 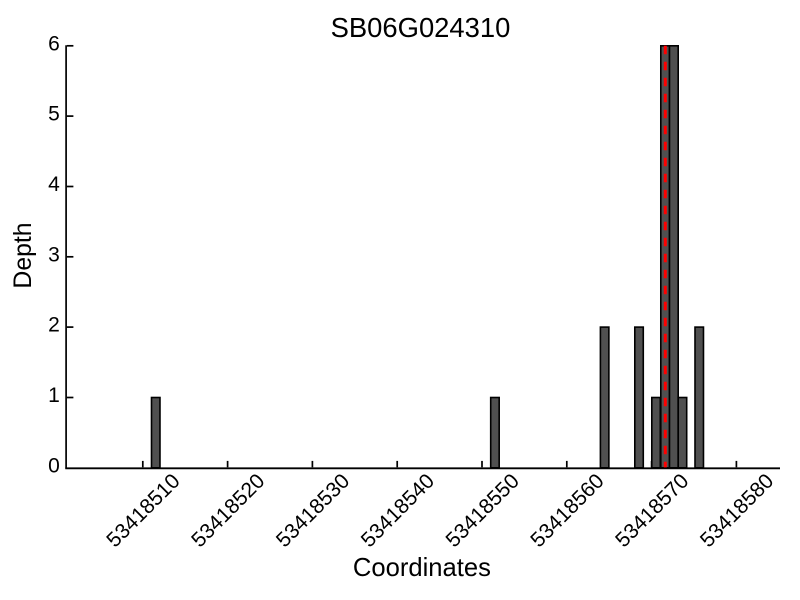 I want to click on svg-text: Coordinates, so click(x=422, y=568).